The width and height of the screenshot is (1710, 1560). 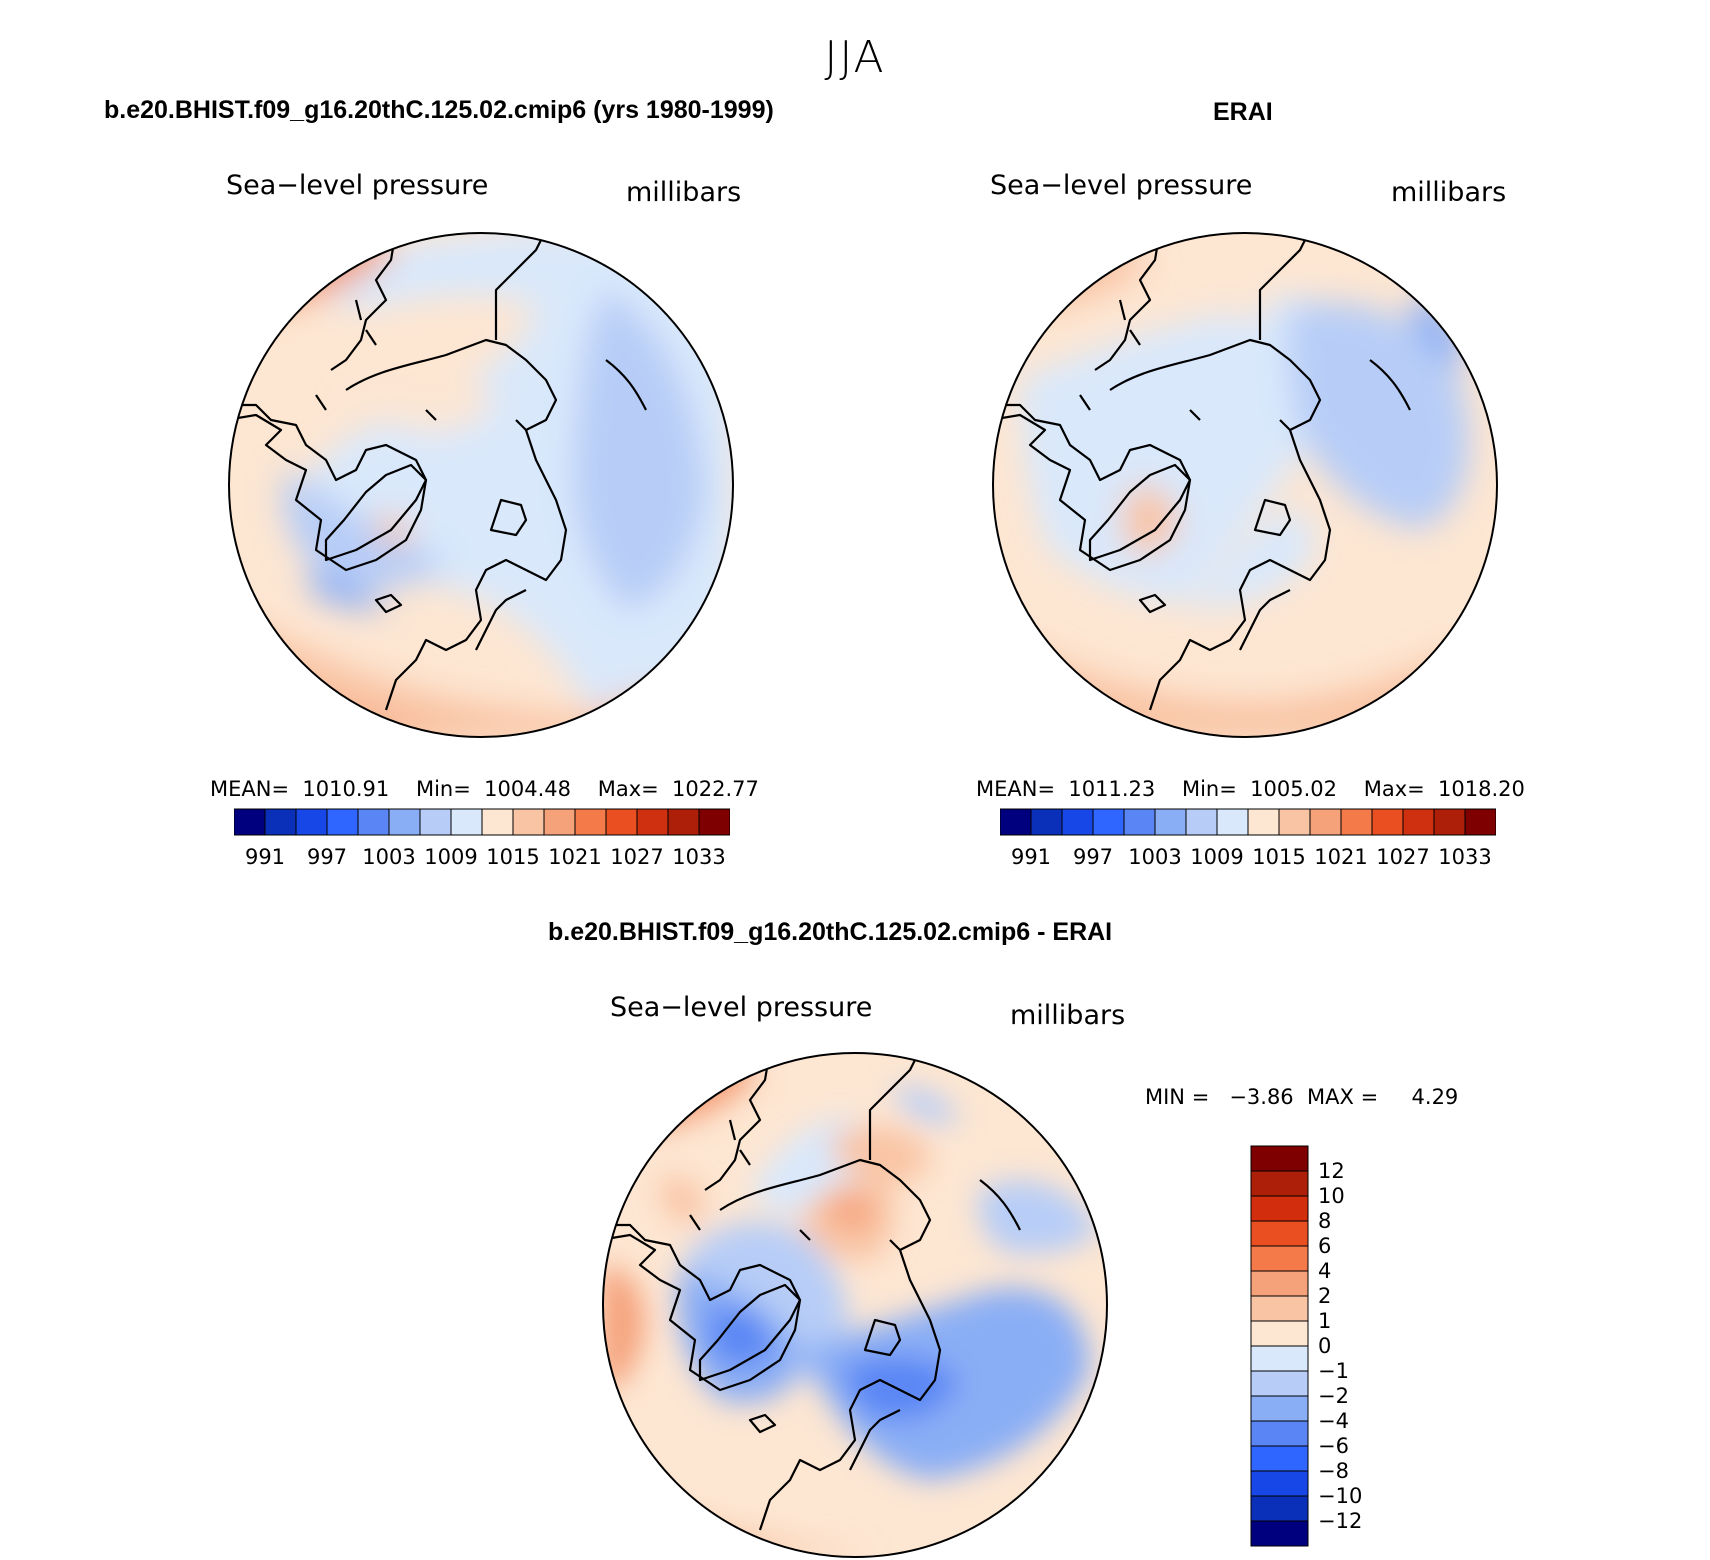 I want to click on season-title: JJA, so click(x=855, y=57).